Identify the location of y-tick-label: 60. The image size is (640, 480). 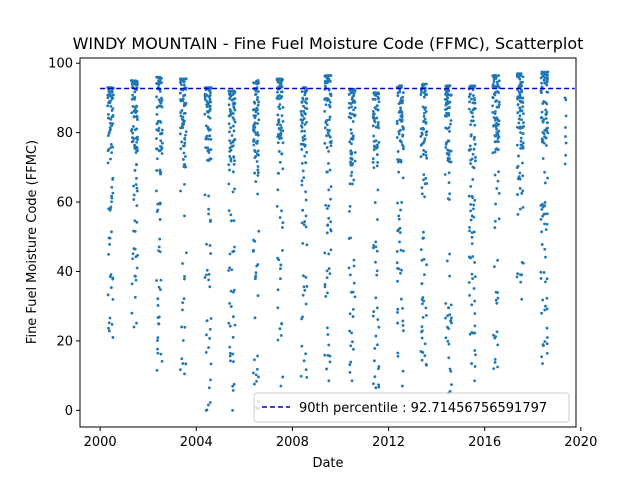
(64, 203).